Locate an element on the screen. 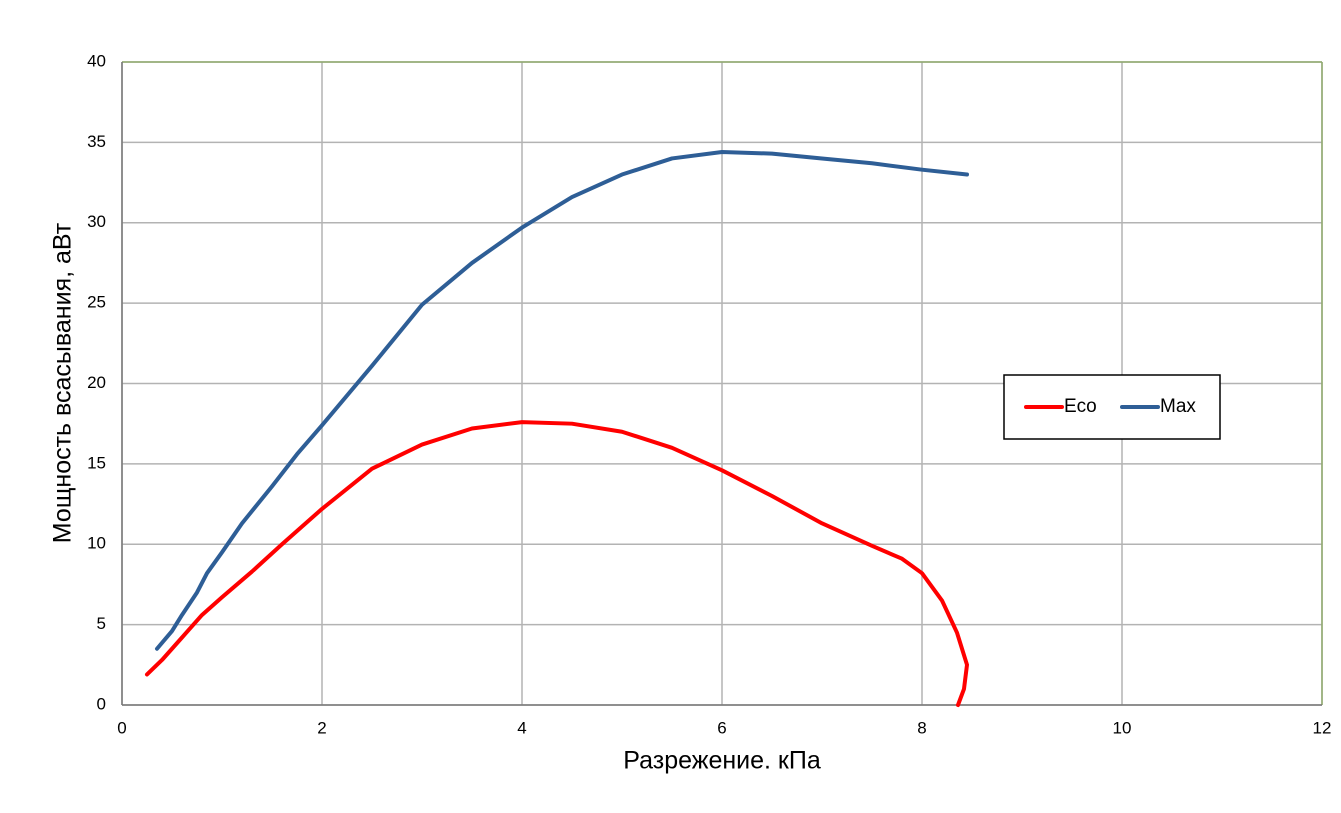 Image resolution: width=1341 pixels, height=813 pixels. x-tick-label: 2 is located at coordinates (321, 727).